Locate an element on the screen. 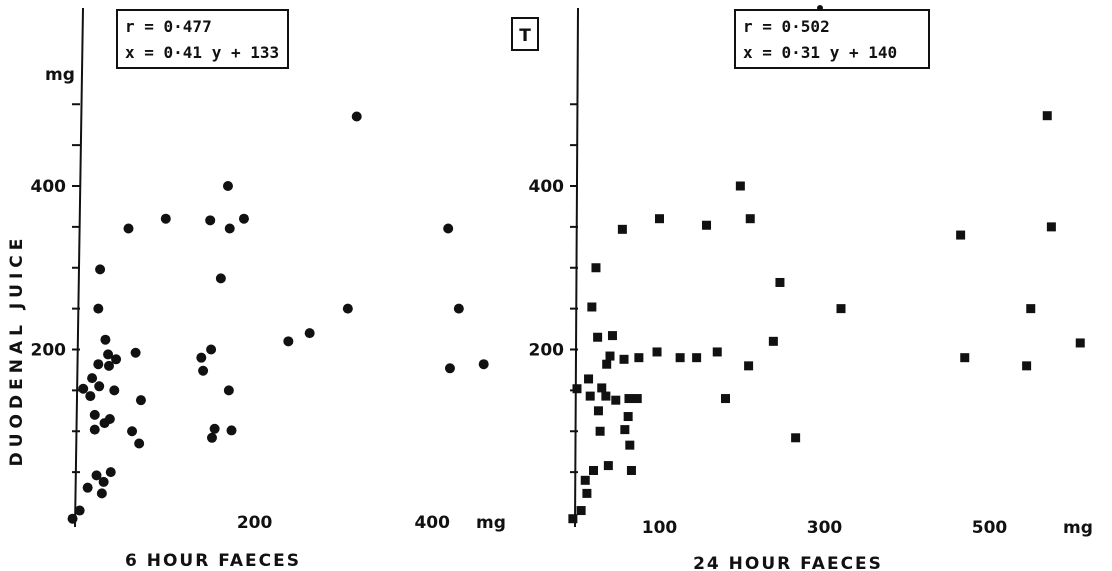 This screenshot has width=1112, height=571. right-x-tick-label: 100 is located at coordinates (660, 528).